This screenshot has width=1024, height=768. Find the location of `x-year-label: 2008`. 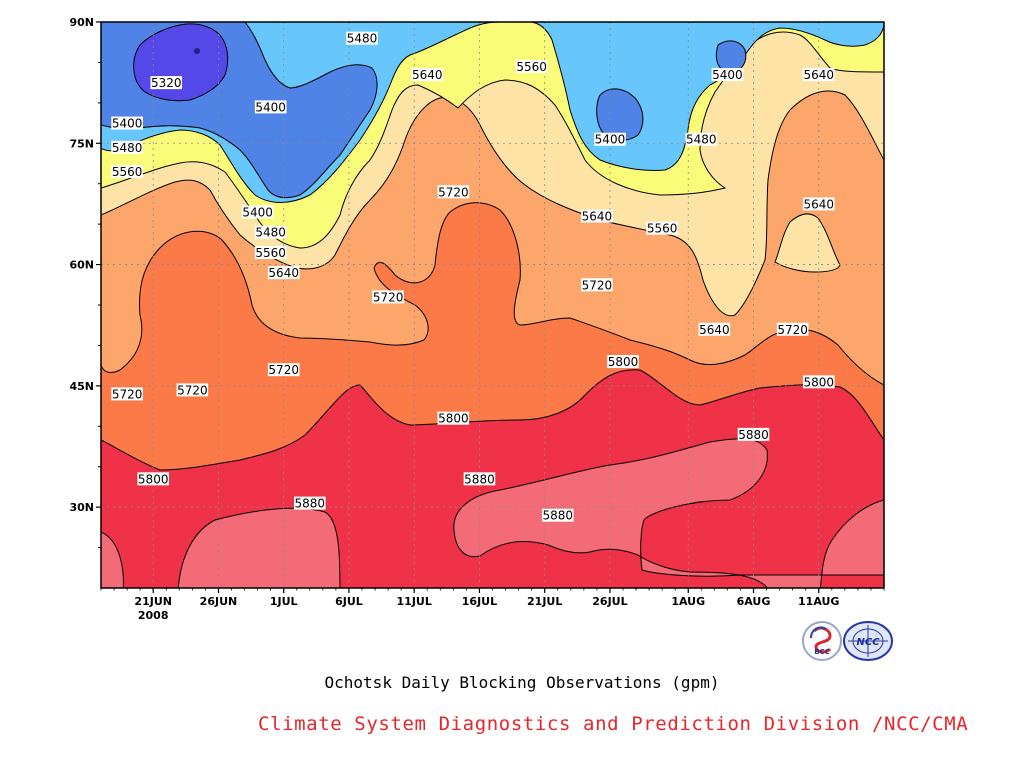

x-year-label: 2008 is located at coordinates (153, 615).